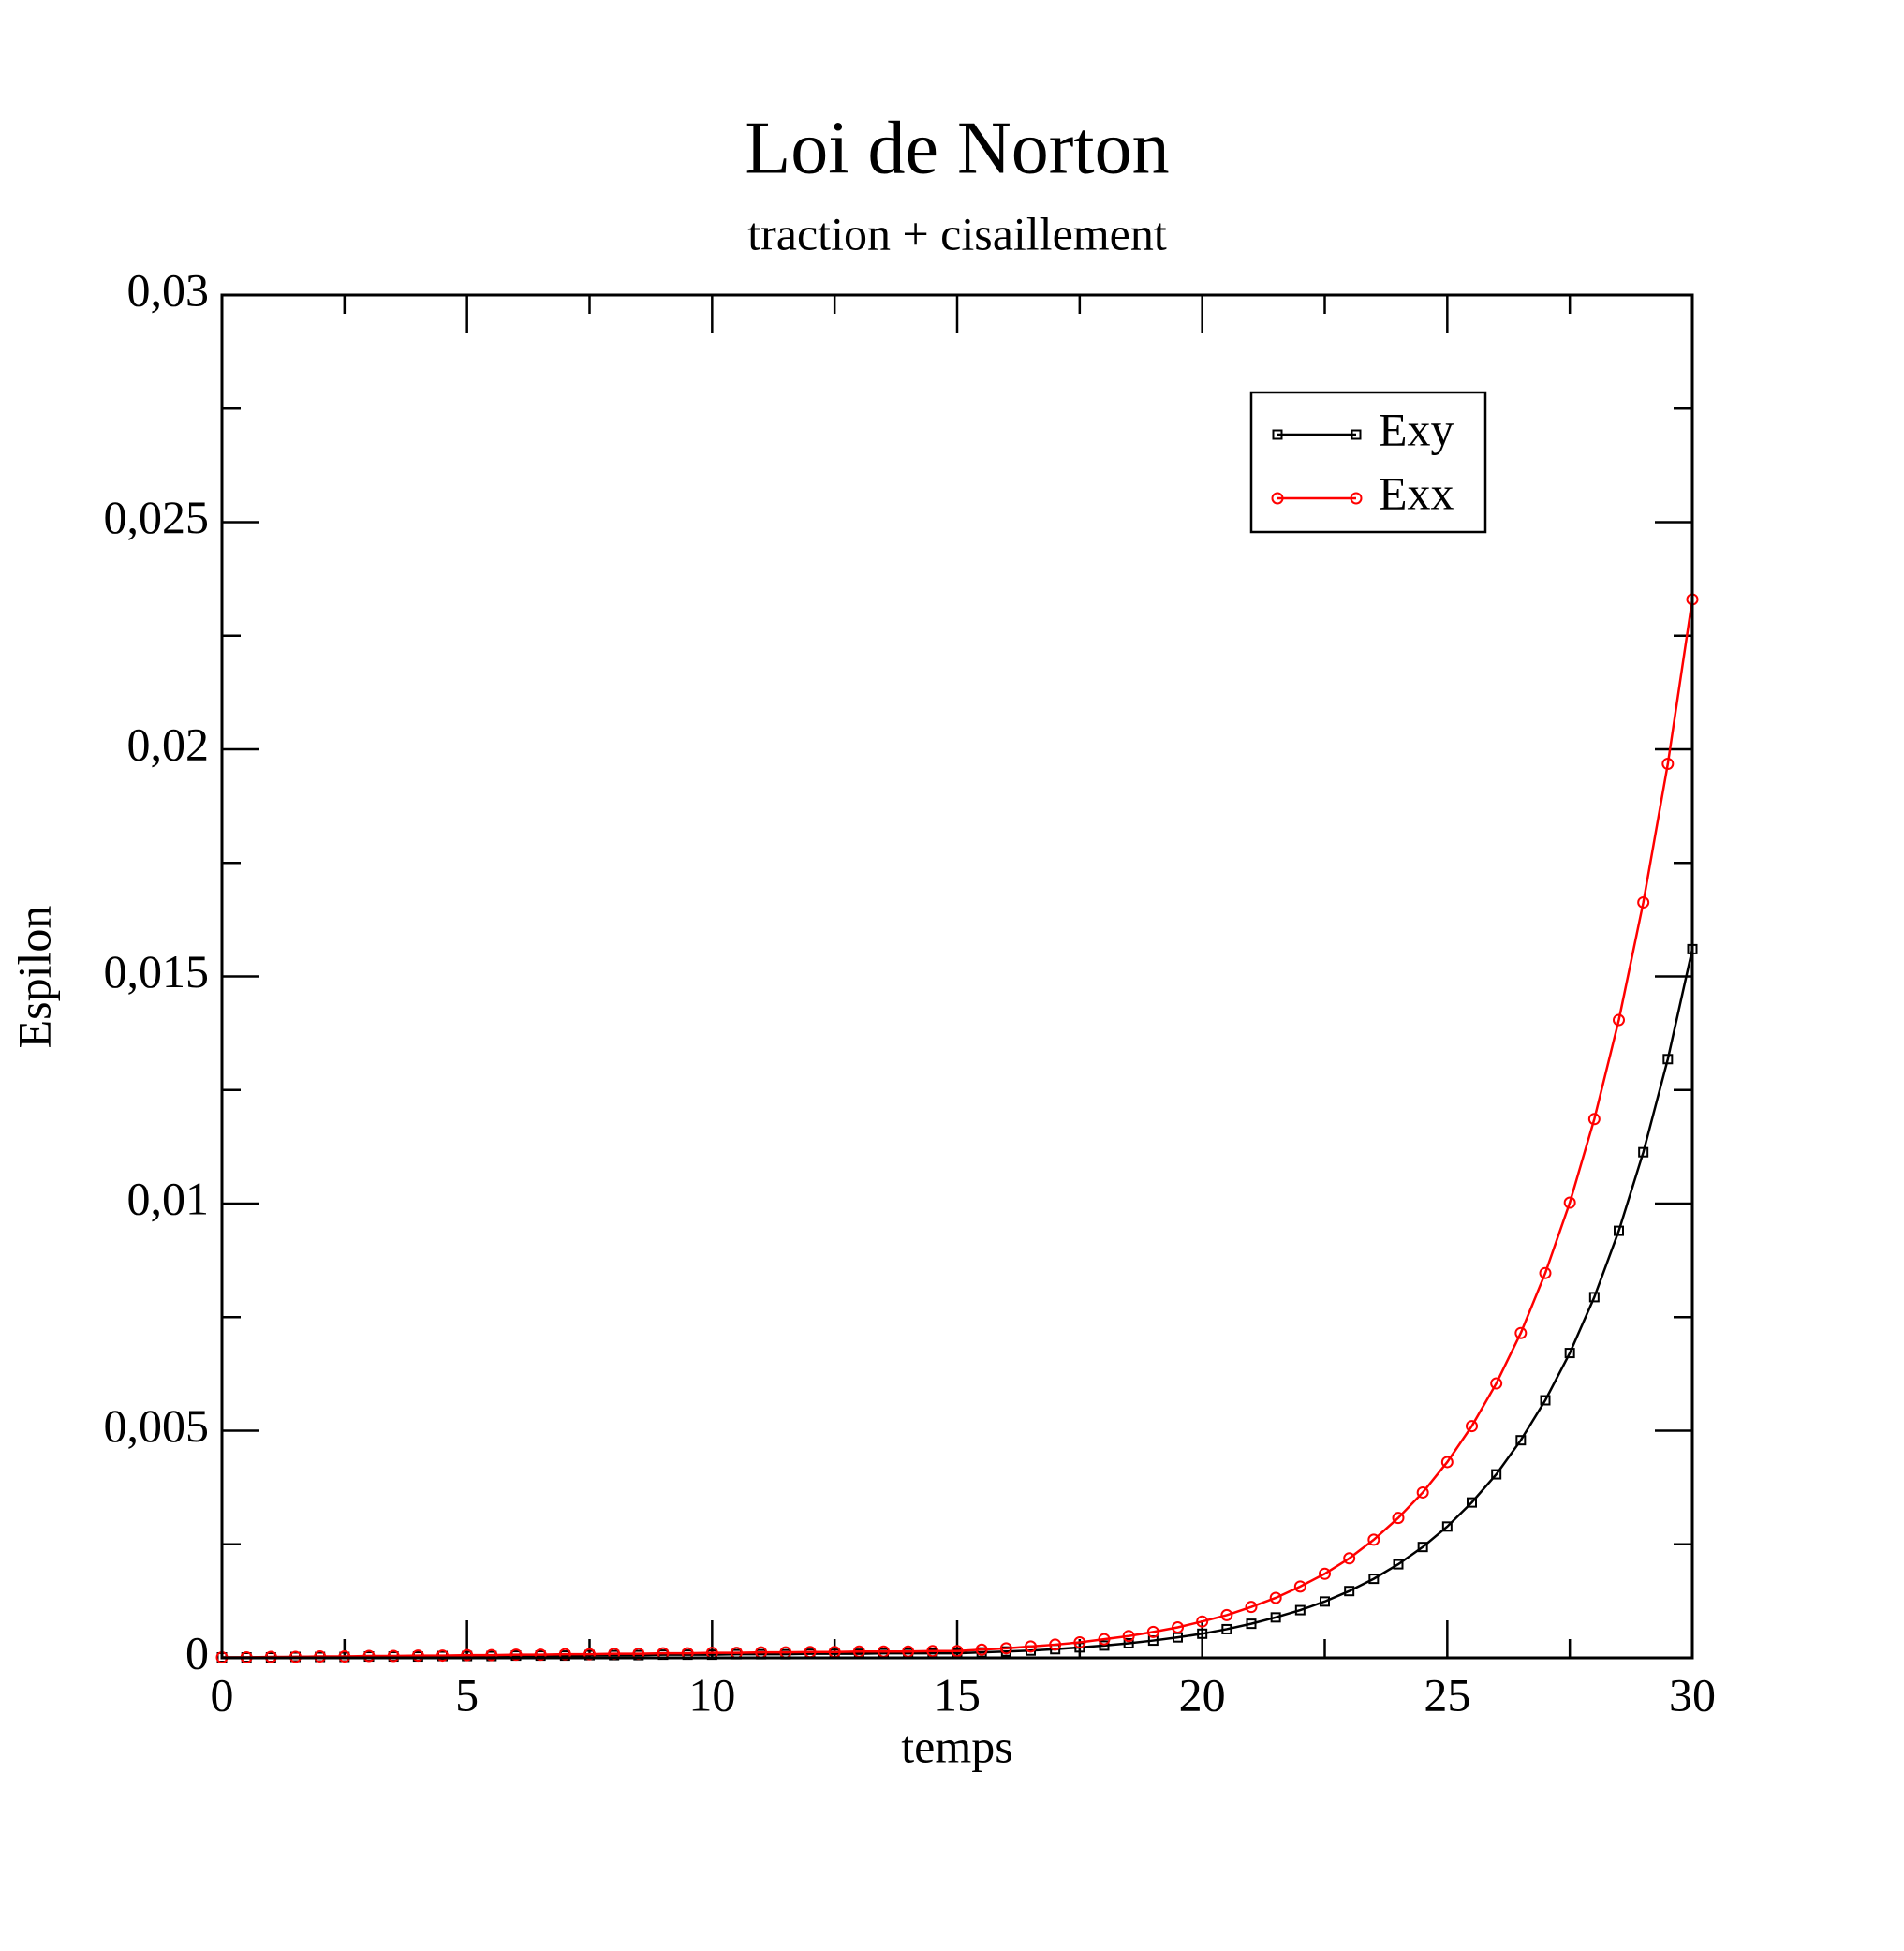  Describe the element at coordinates (157, 517) in the screenshot. I see `y-tick-label: 0,025` at that location.